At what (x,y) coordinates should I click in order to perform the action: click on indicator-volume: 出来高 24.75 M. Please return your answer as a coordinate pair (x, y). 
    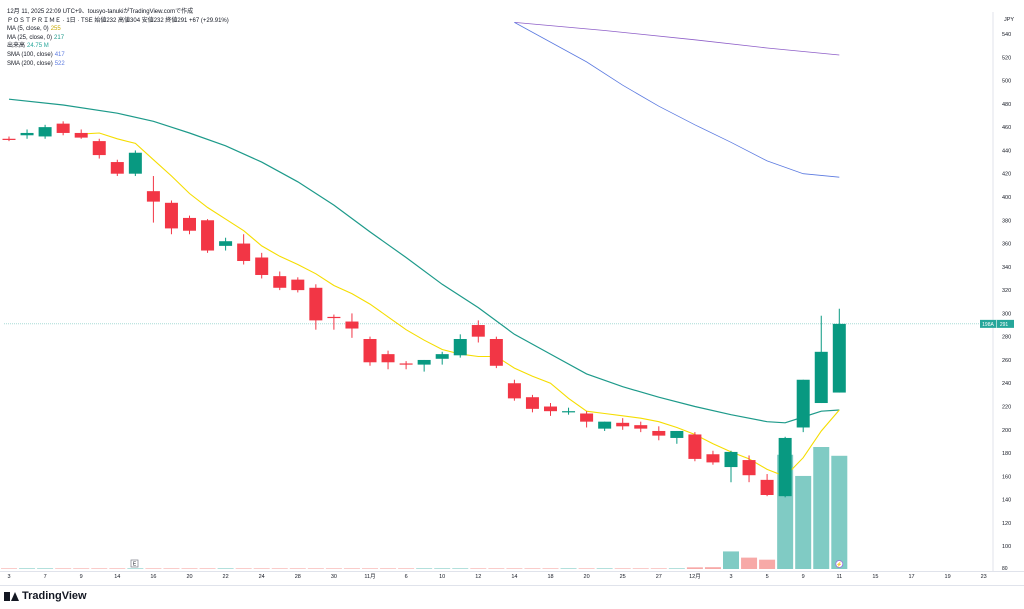
    Looking at the image, I should click on (28, 46).